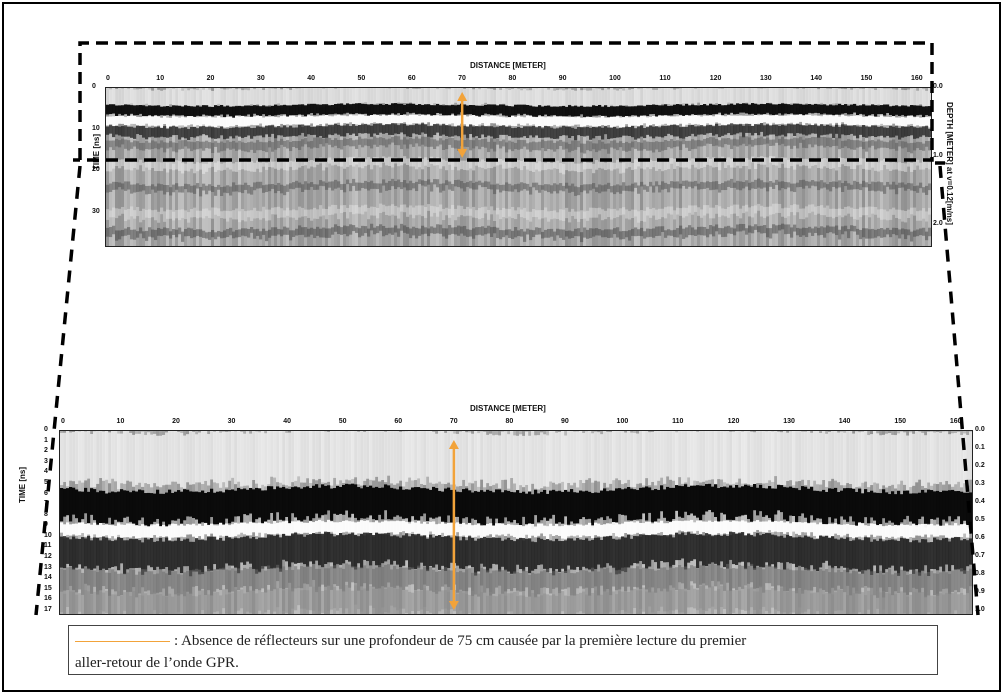 Image resolution: width=1007 pixels, height=698 pixels. What do you see at coordinates (980, 429) in the screenshot?
I see `bottom-y2-tick-label: 0.0` at bounding box center [980, 429].